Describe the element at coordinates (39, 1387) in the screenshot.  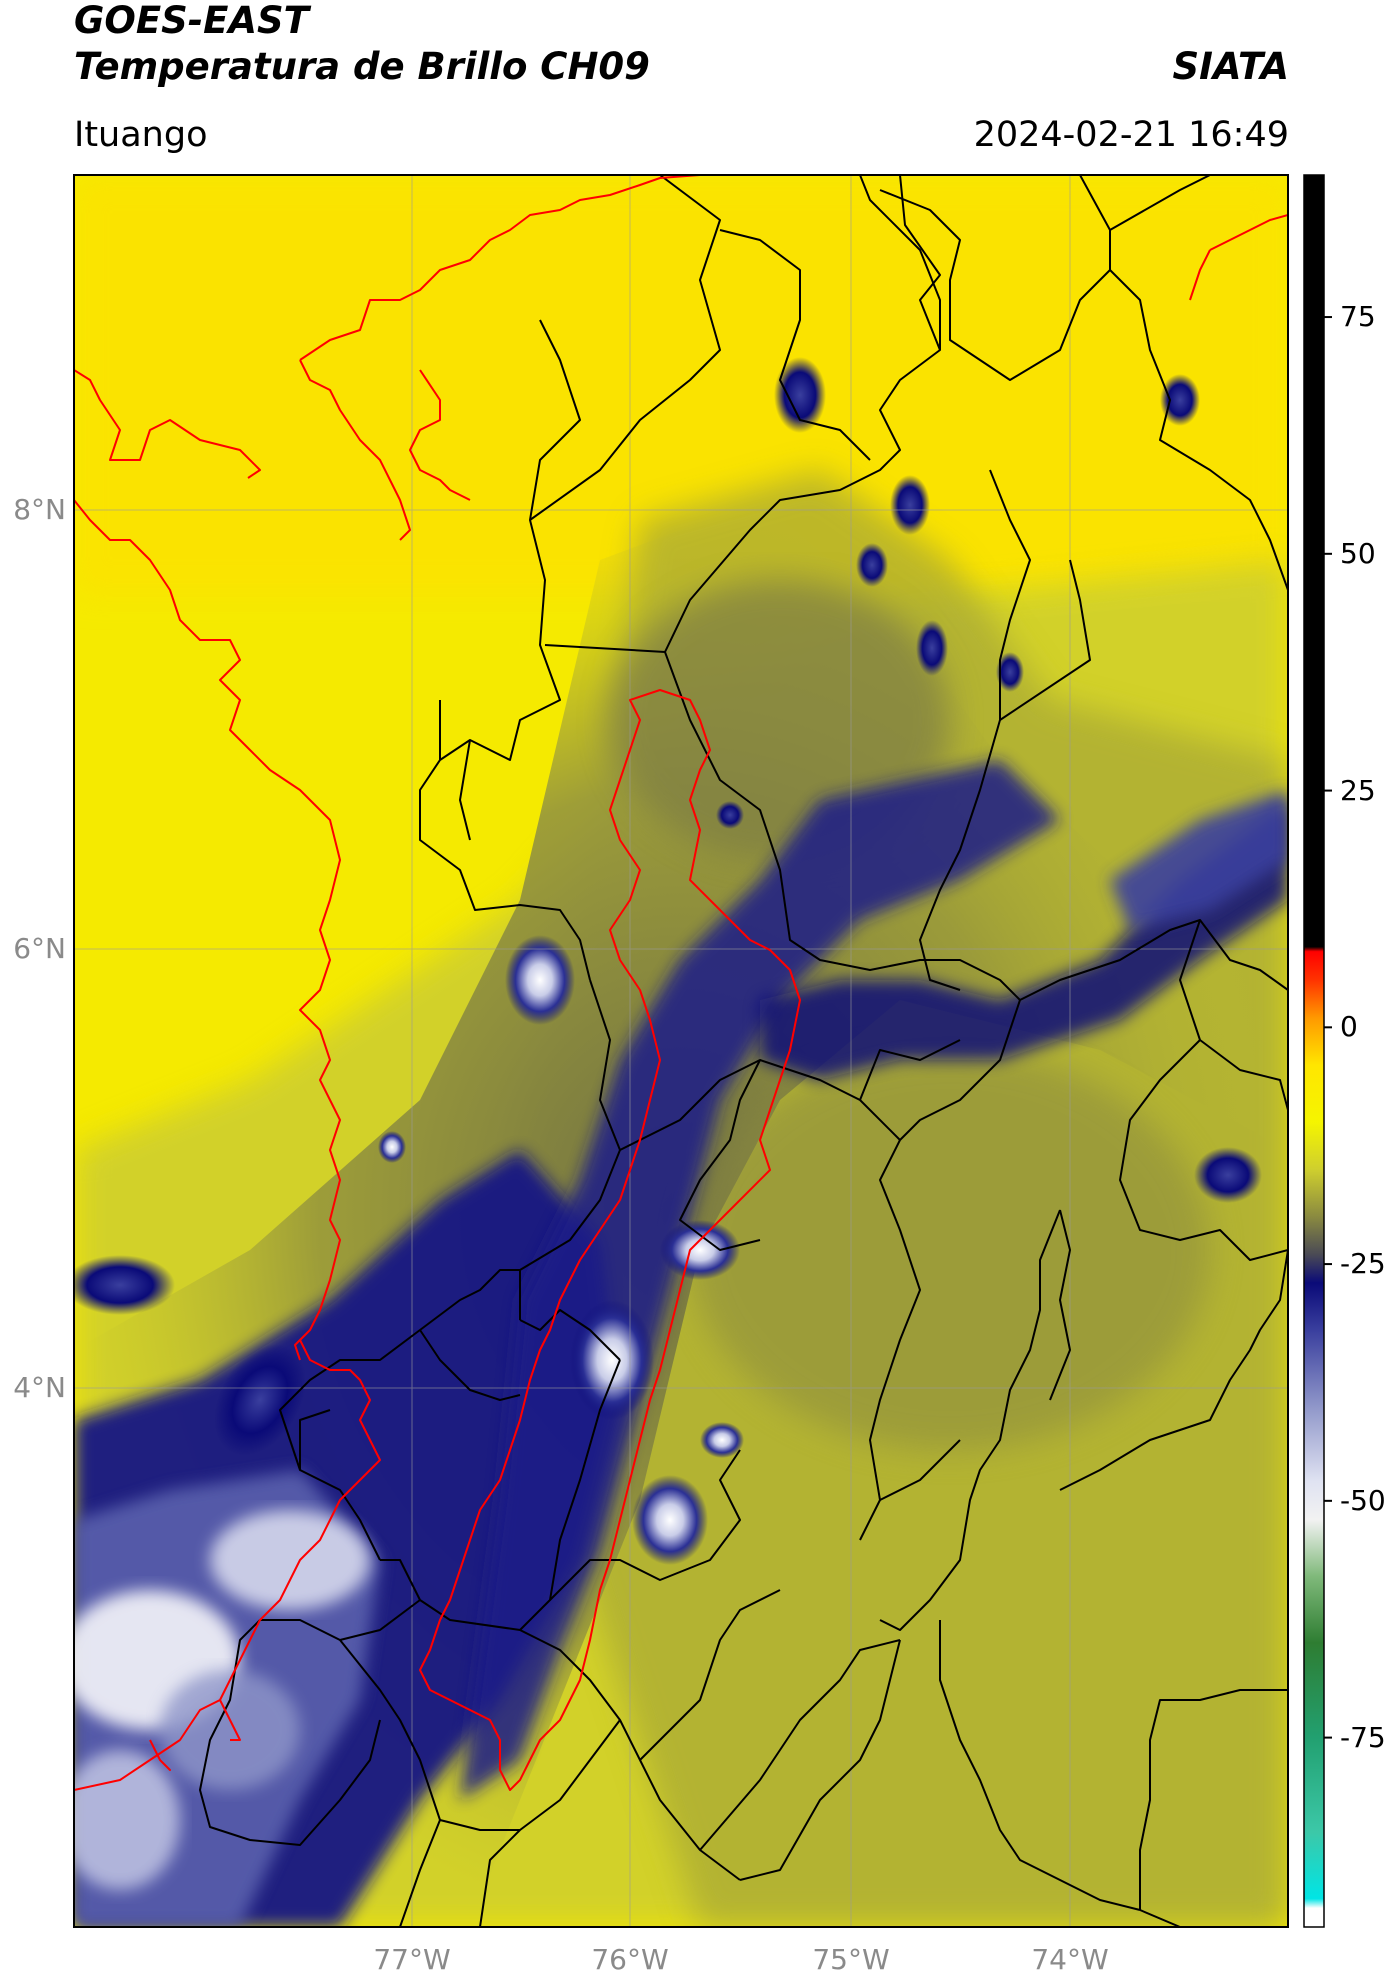
I see `lat-tick-4N: 4°N` at that location.